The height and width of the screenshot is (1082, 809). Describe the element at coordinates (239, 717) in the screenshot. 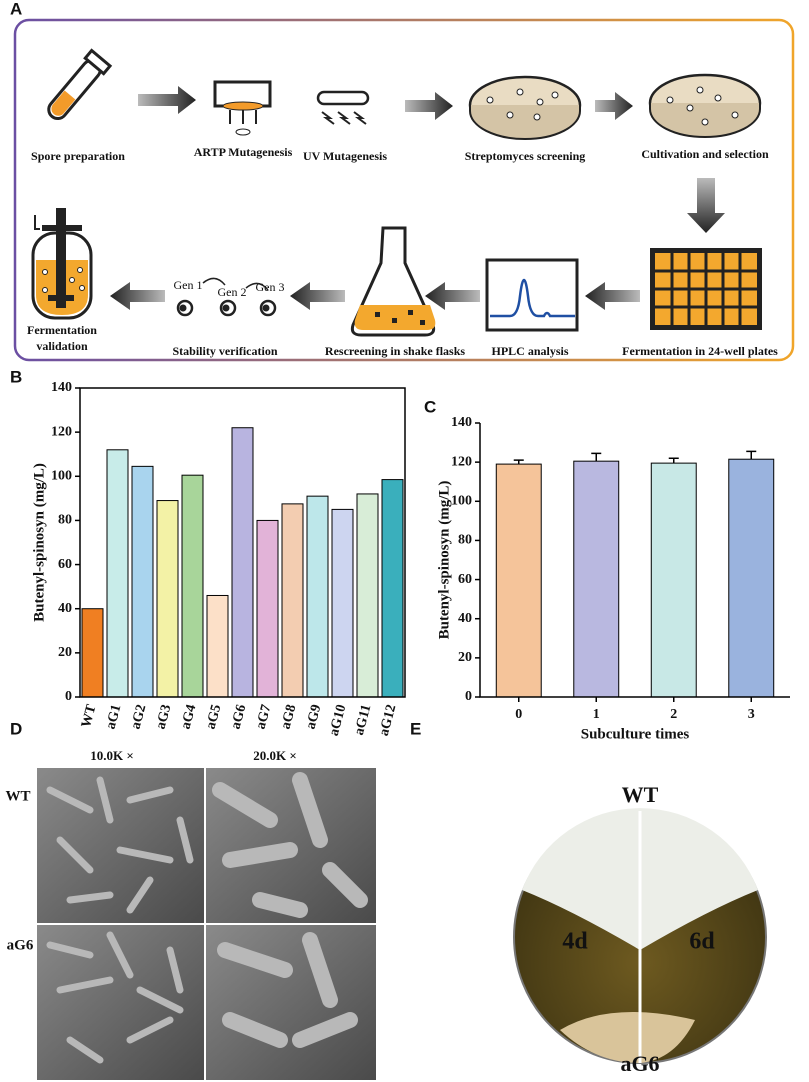

I see `x-tick-label: aG6` at that location.